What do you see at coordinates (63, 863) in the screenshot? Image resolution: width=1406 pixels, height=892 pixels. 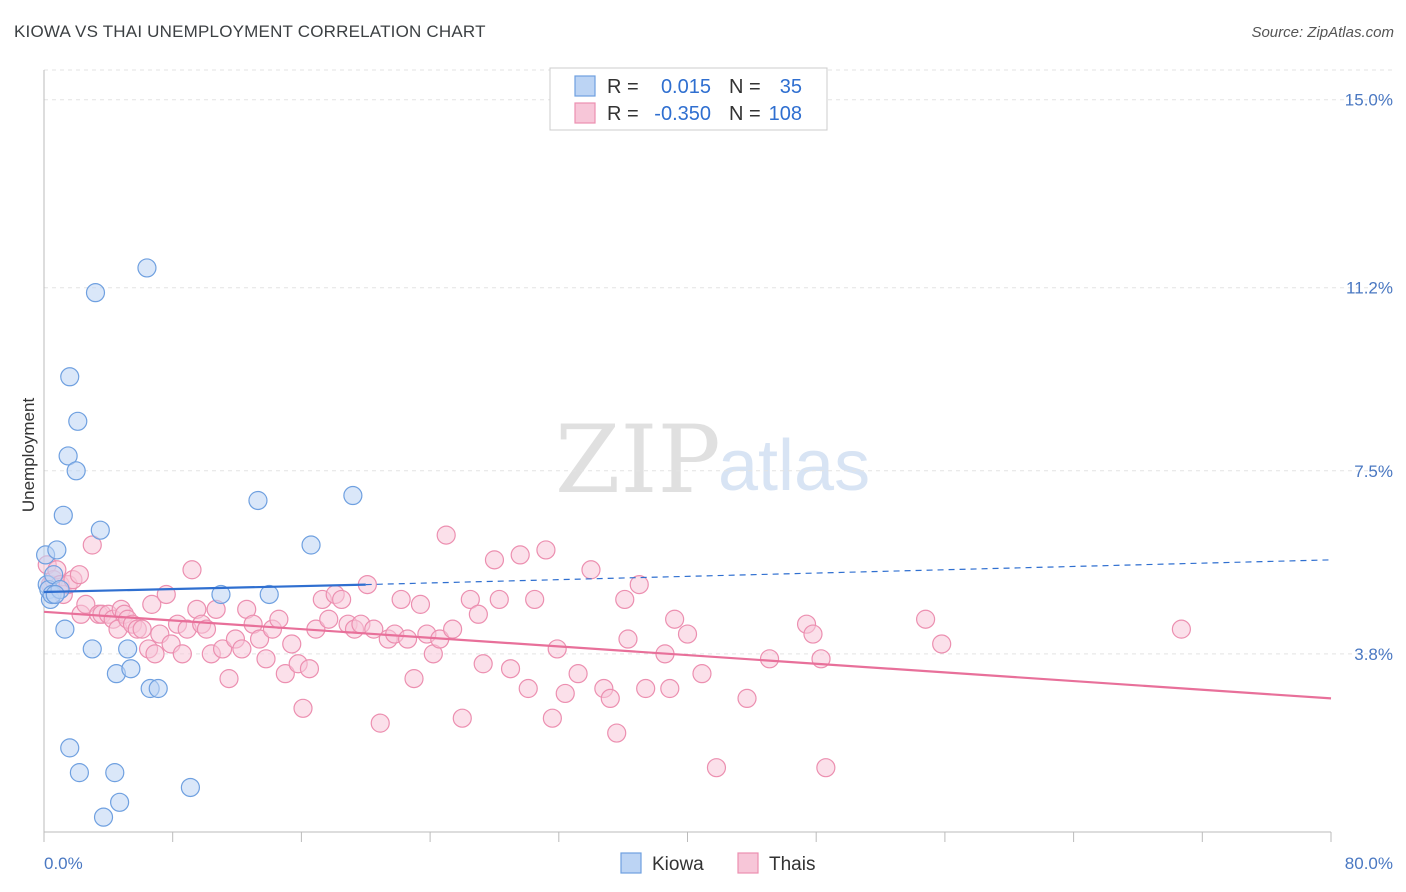 I see `x-tick-label-min: 0.0%` at bounding box center [63, 863].